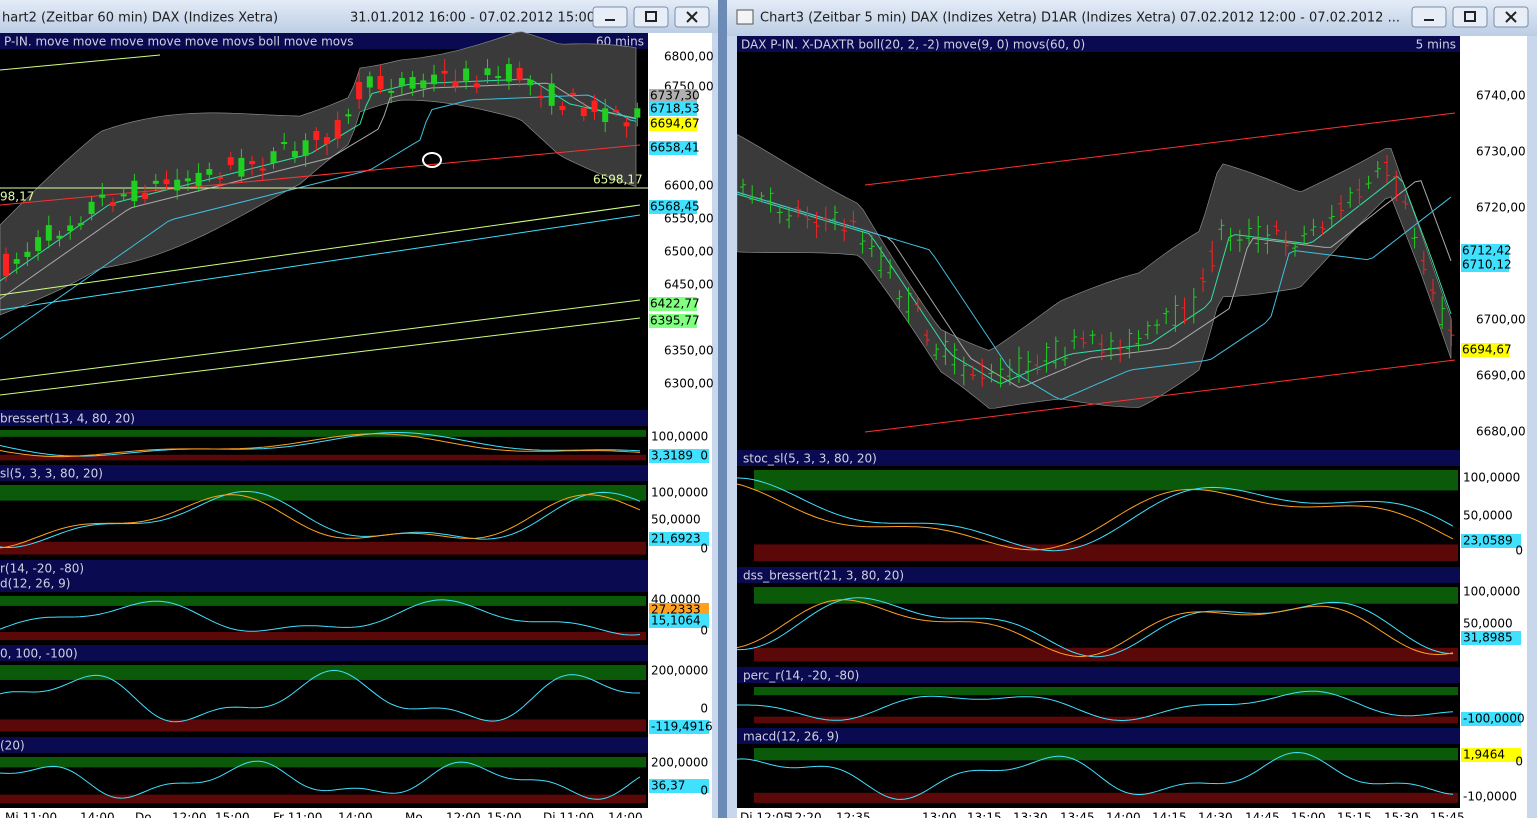 This screenshot has height=818, width=1537. Describe the element at coordinates (1501, 432) in the screenshot. I see `price-label: 6680,00` at that location.